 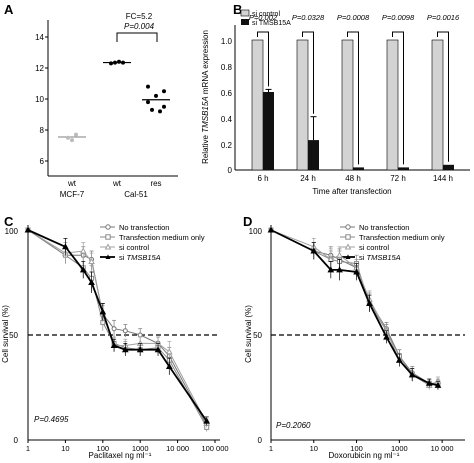 I want to click on panel-b-y-label-post: mRNA expression, so click(x=205, y=63).